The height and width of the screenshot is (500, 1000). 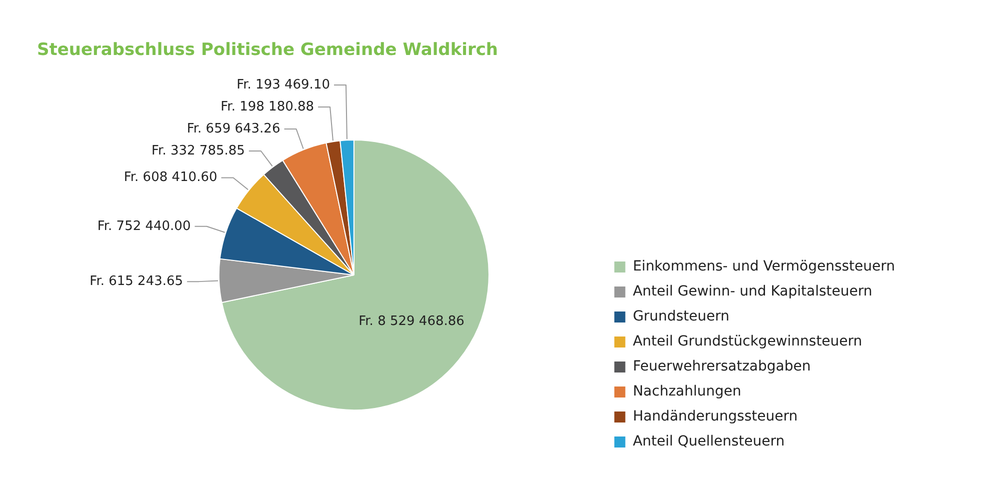 I want to click on legend-label: Handänderungssteuern, so click(x=715, y=416).